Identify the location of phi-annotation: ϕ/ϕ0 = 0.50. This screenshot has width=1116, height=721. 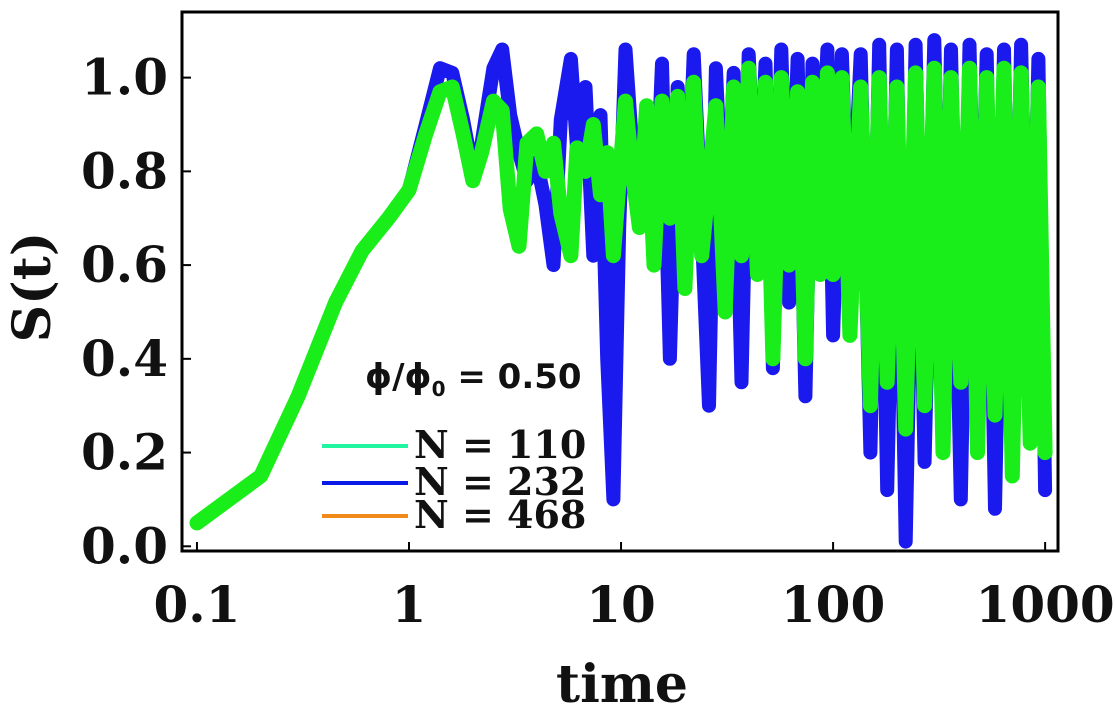
(473, 379).